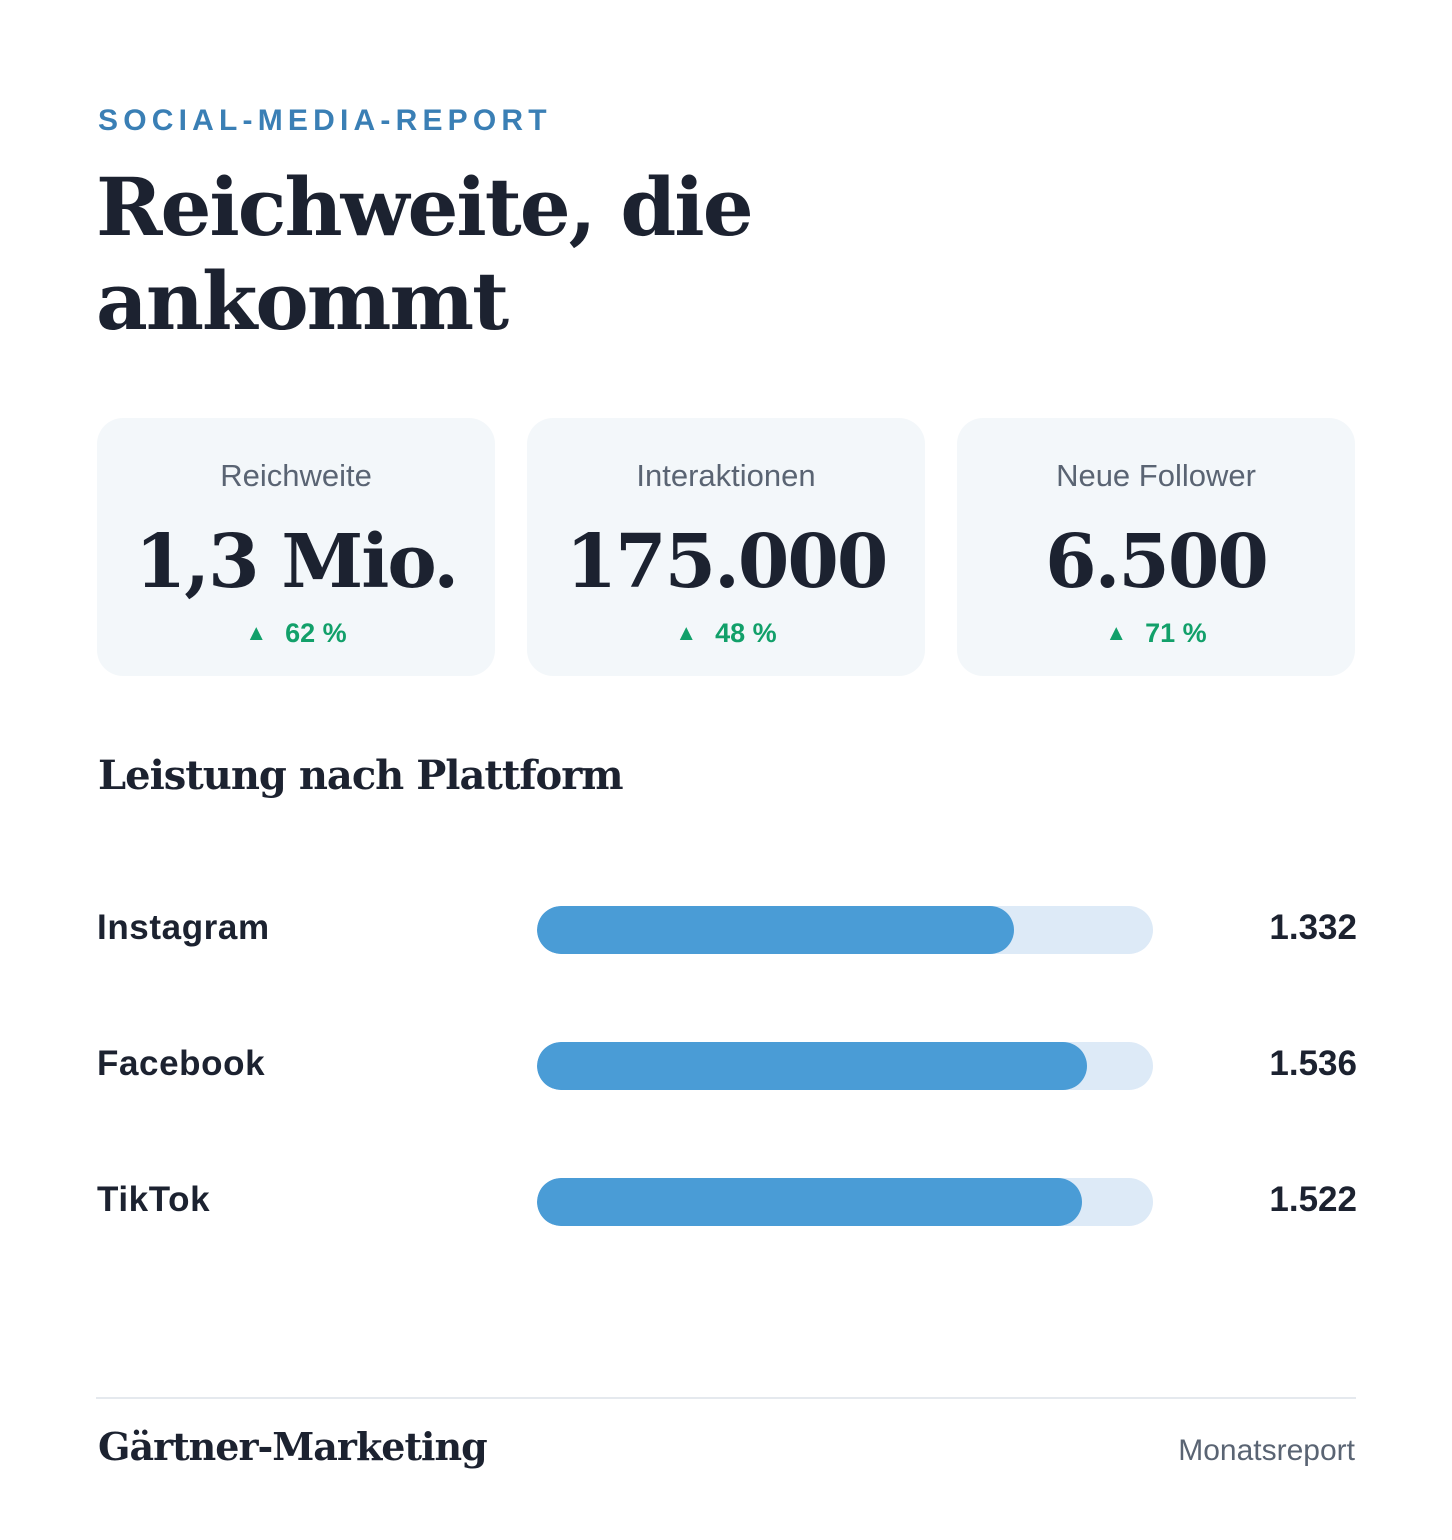 This screenshot has width=1452, height=1540. What do you see at coordinates (181, 1063) in the screenshot?
I see `bar-label-facebook: Facebook` at bounding box center [181, 1063].